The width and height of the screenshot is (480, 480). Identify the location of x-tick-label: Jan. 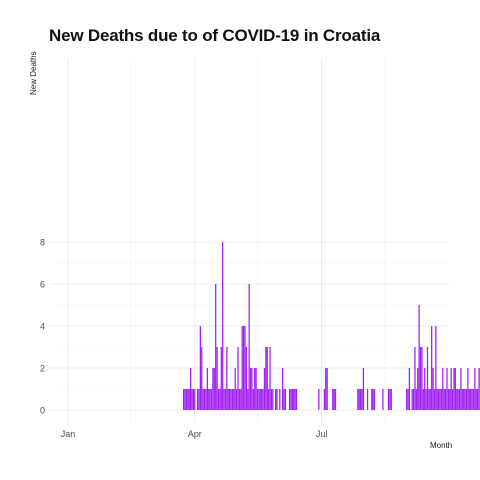
(68, 434).